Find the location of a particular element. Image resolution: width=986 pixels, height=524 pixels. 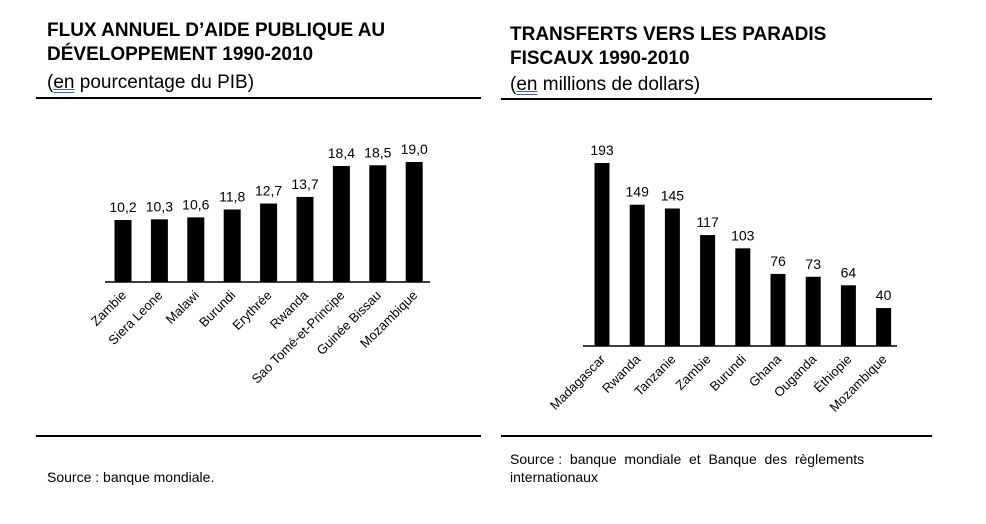

aid-value-label: 10,2 is located at coordinates (122, 207).